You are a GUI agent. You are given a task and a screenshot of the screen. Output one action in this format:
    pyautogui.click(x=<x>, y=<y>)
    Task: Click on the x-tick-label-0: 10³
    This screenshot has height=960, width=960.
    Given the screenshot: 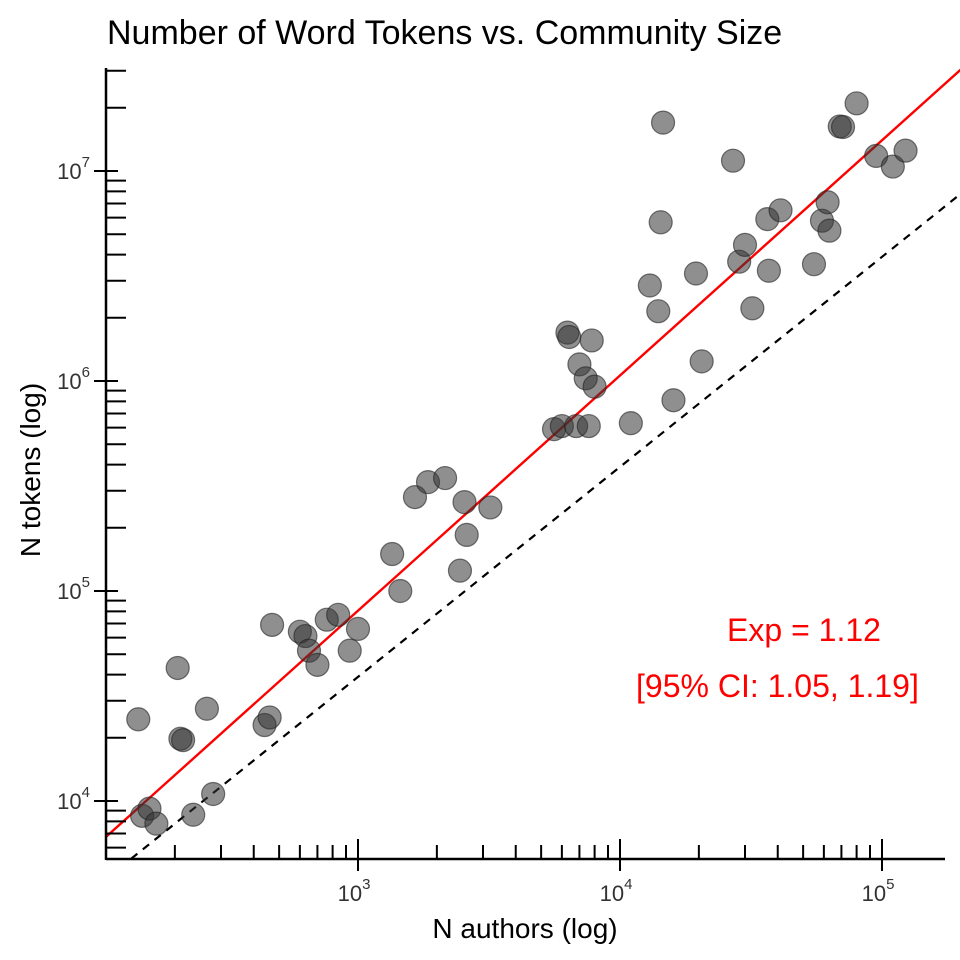 What is the action you would take?
    pyautogui.click(x=354, y=891)
    